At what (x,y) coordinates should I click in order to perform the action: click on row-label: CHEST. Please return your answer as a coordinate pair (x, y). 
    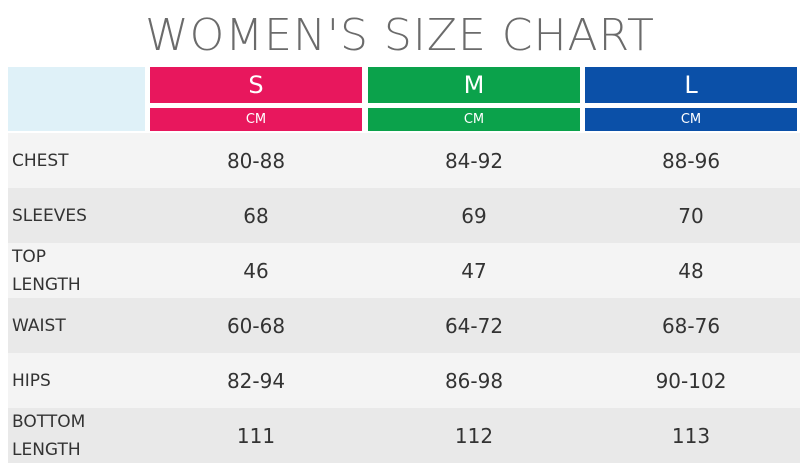
    Looking at the image, I should click on (78, 160).